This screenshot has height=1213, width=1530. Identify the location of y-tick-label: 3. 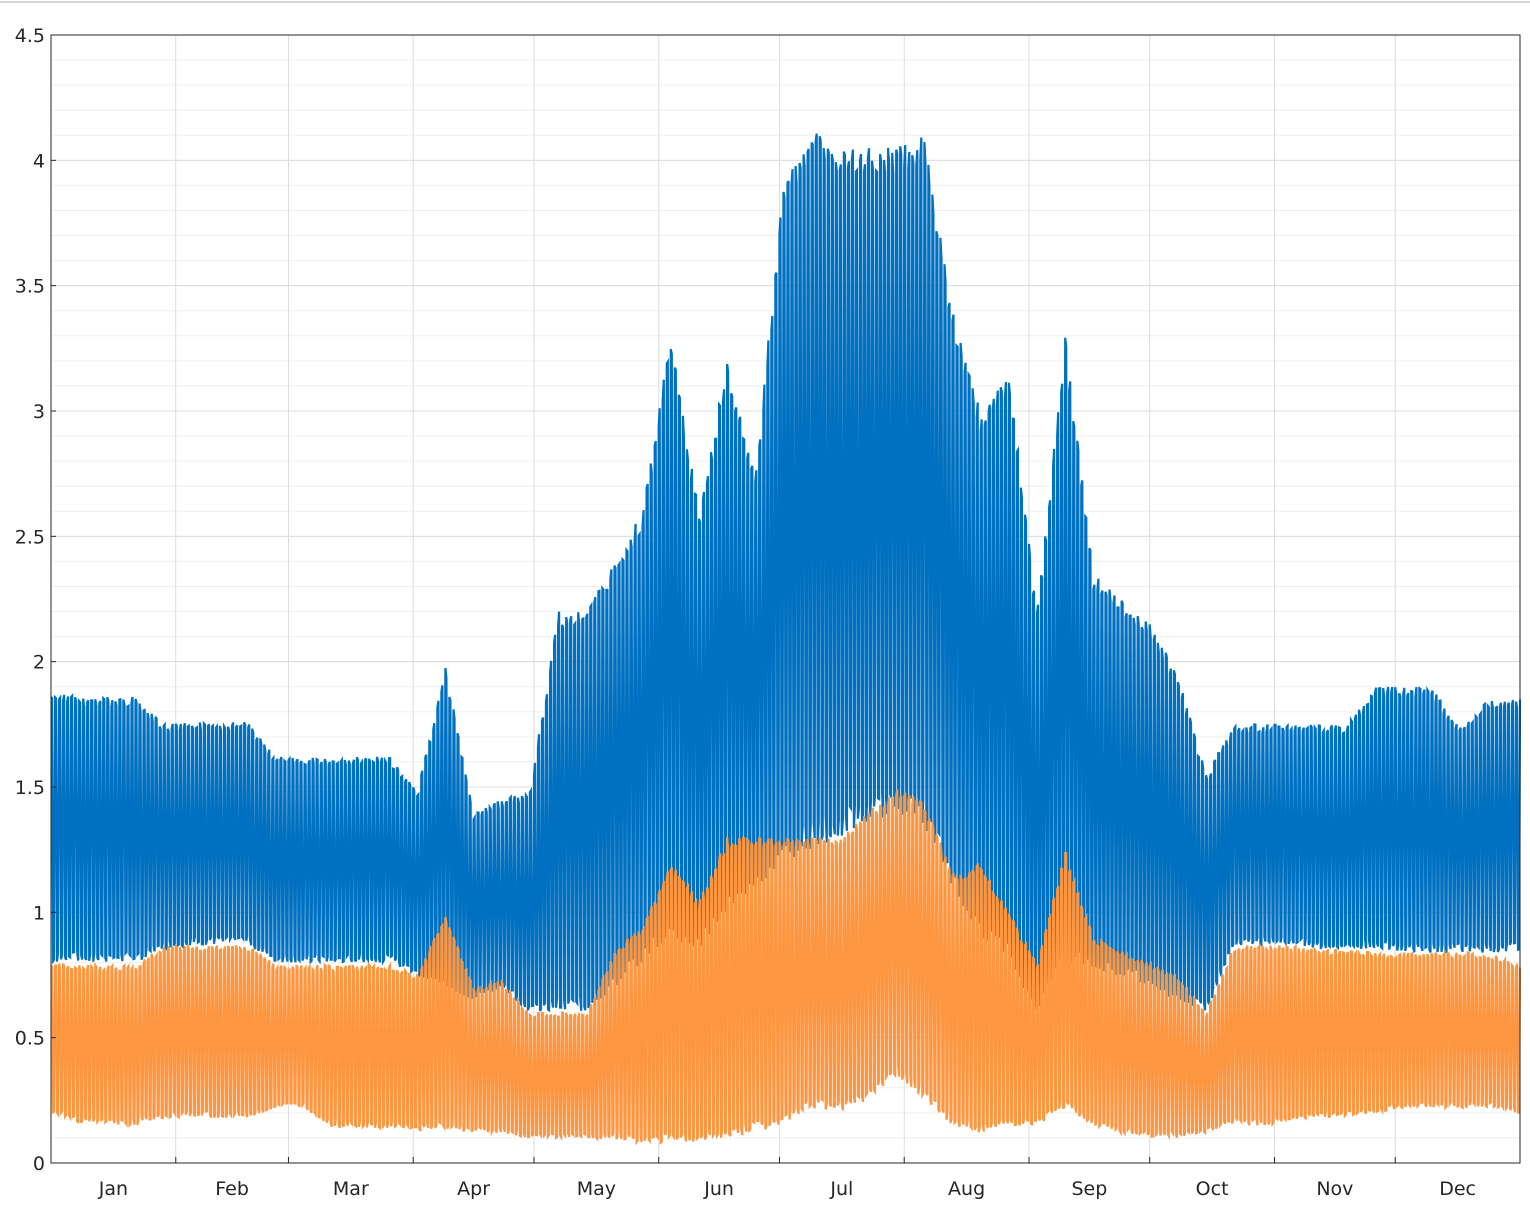
(39, 412).